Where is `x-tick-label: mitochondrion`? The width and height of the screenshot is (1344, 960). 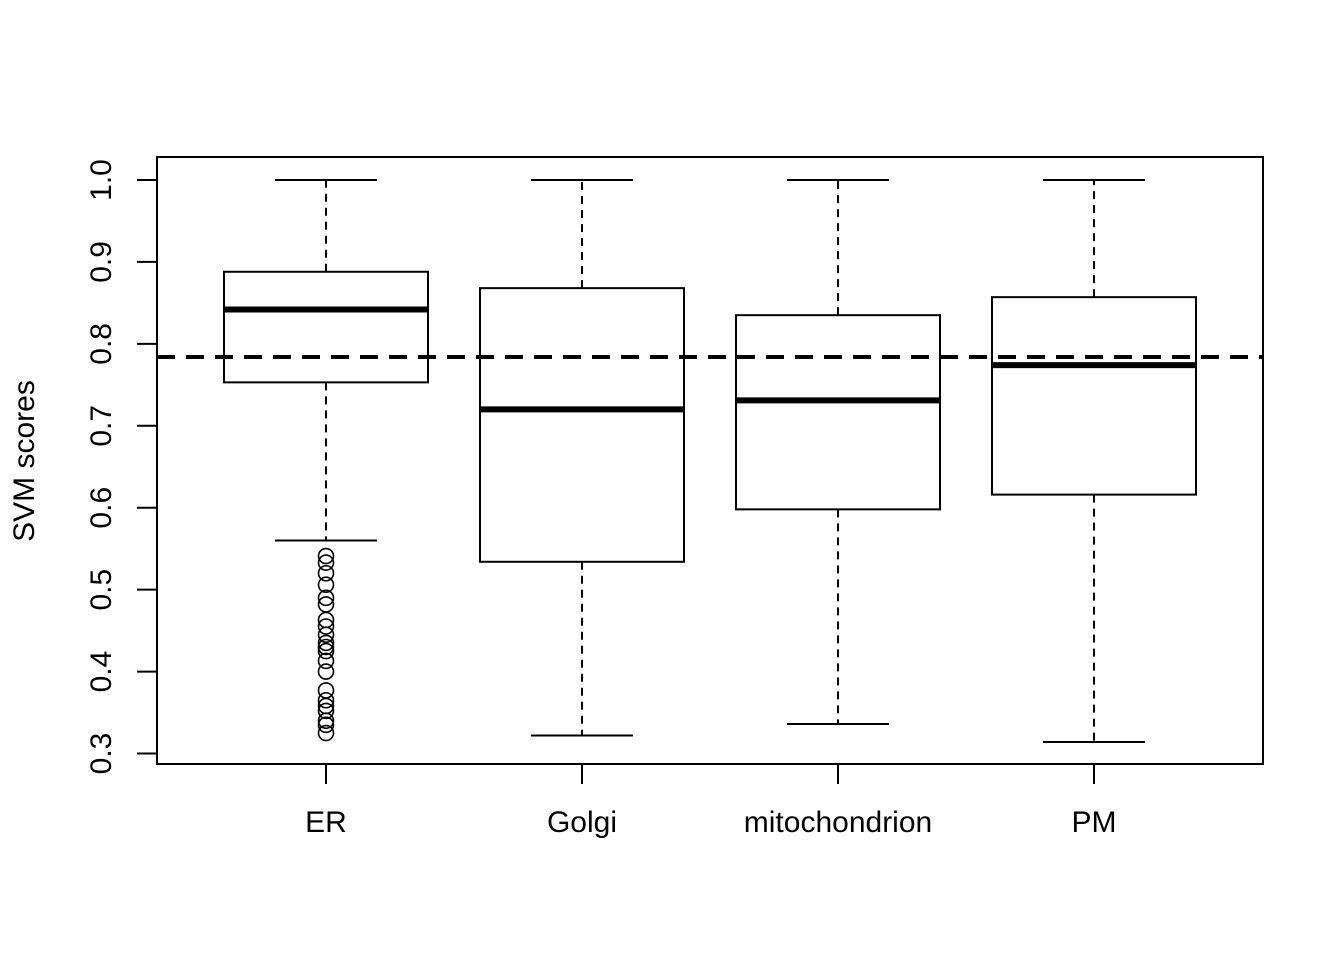 x-tick-label: mitochondrion is located at coordinates (838, 822).